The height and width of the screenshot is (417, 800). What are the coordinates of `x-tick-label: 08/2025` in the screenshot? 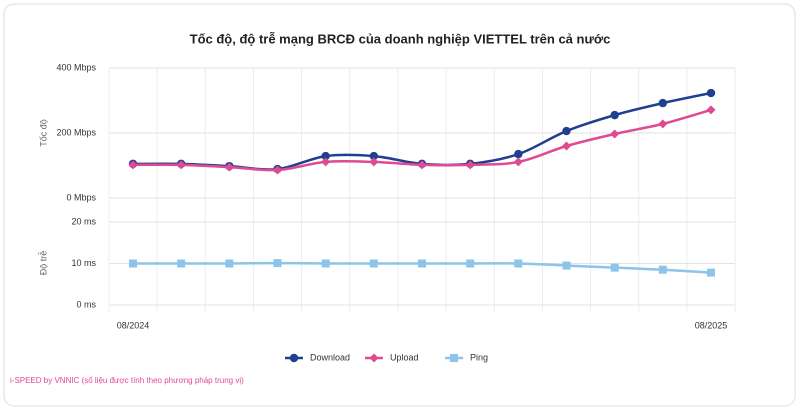 It's located at (711, 325).